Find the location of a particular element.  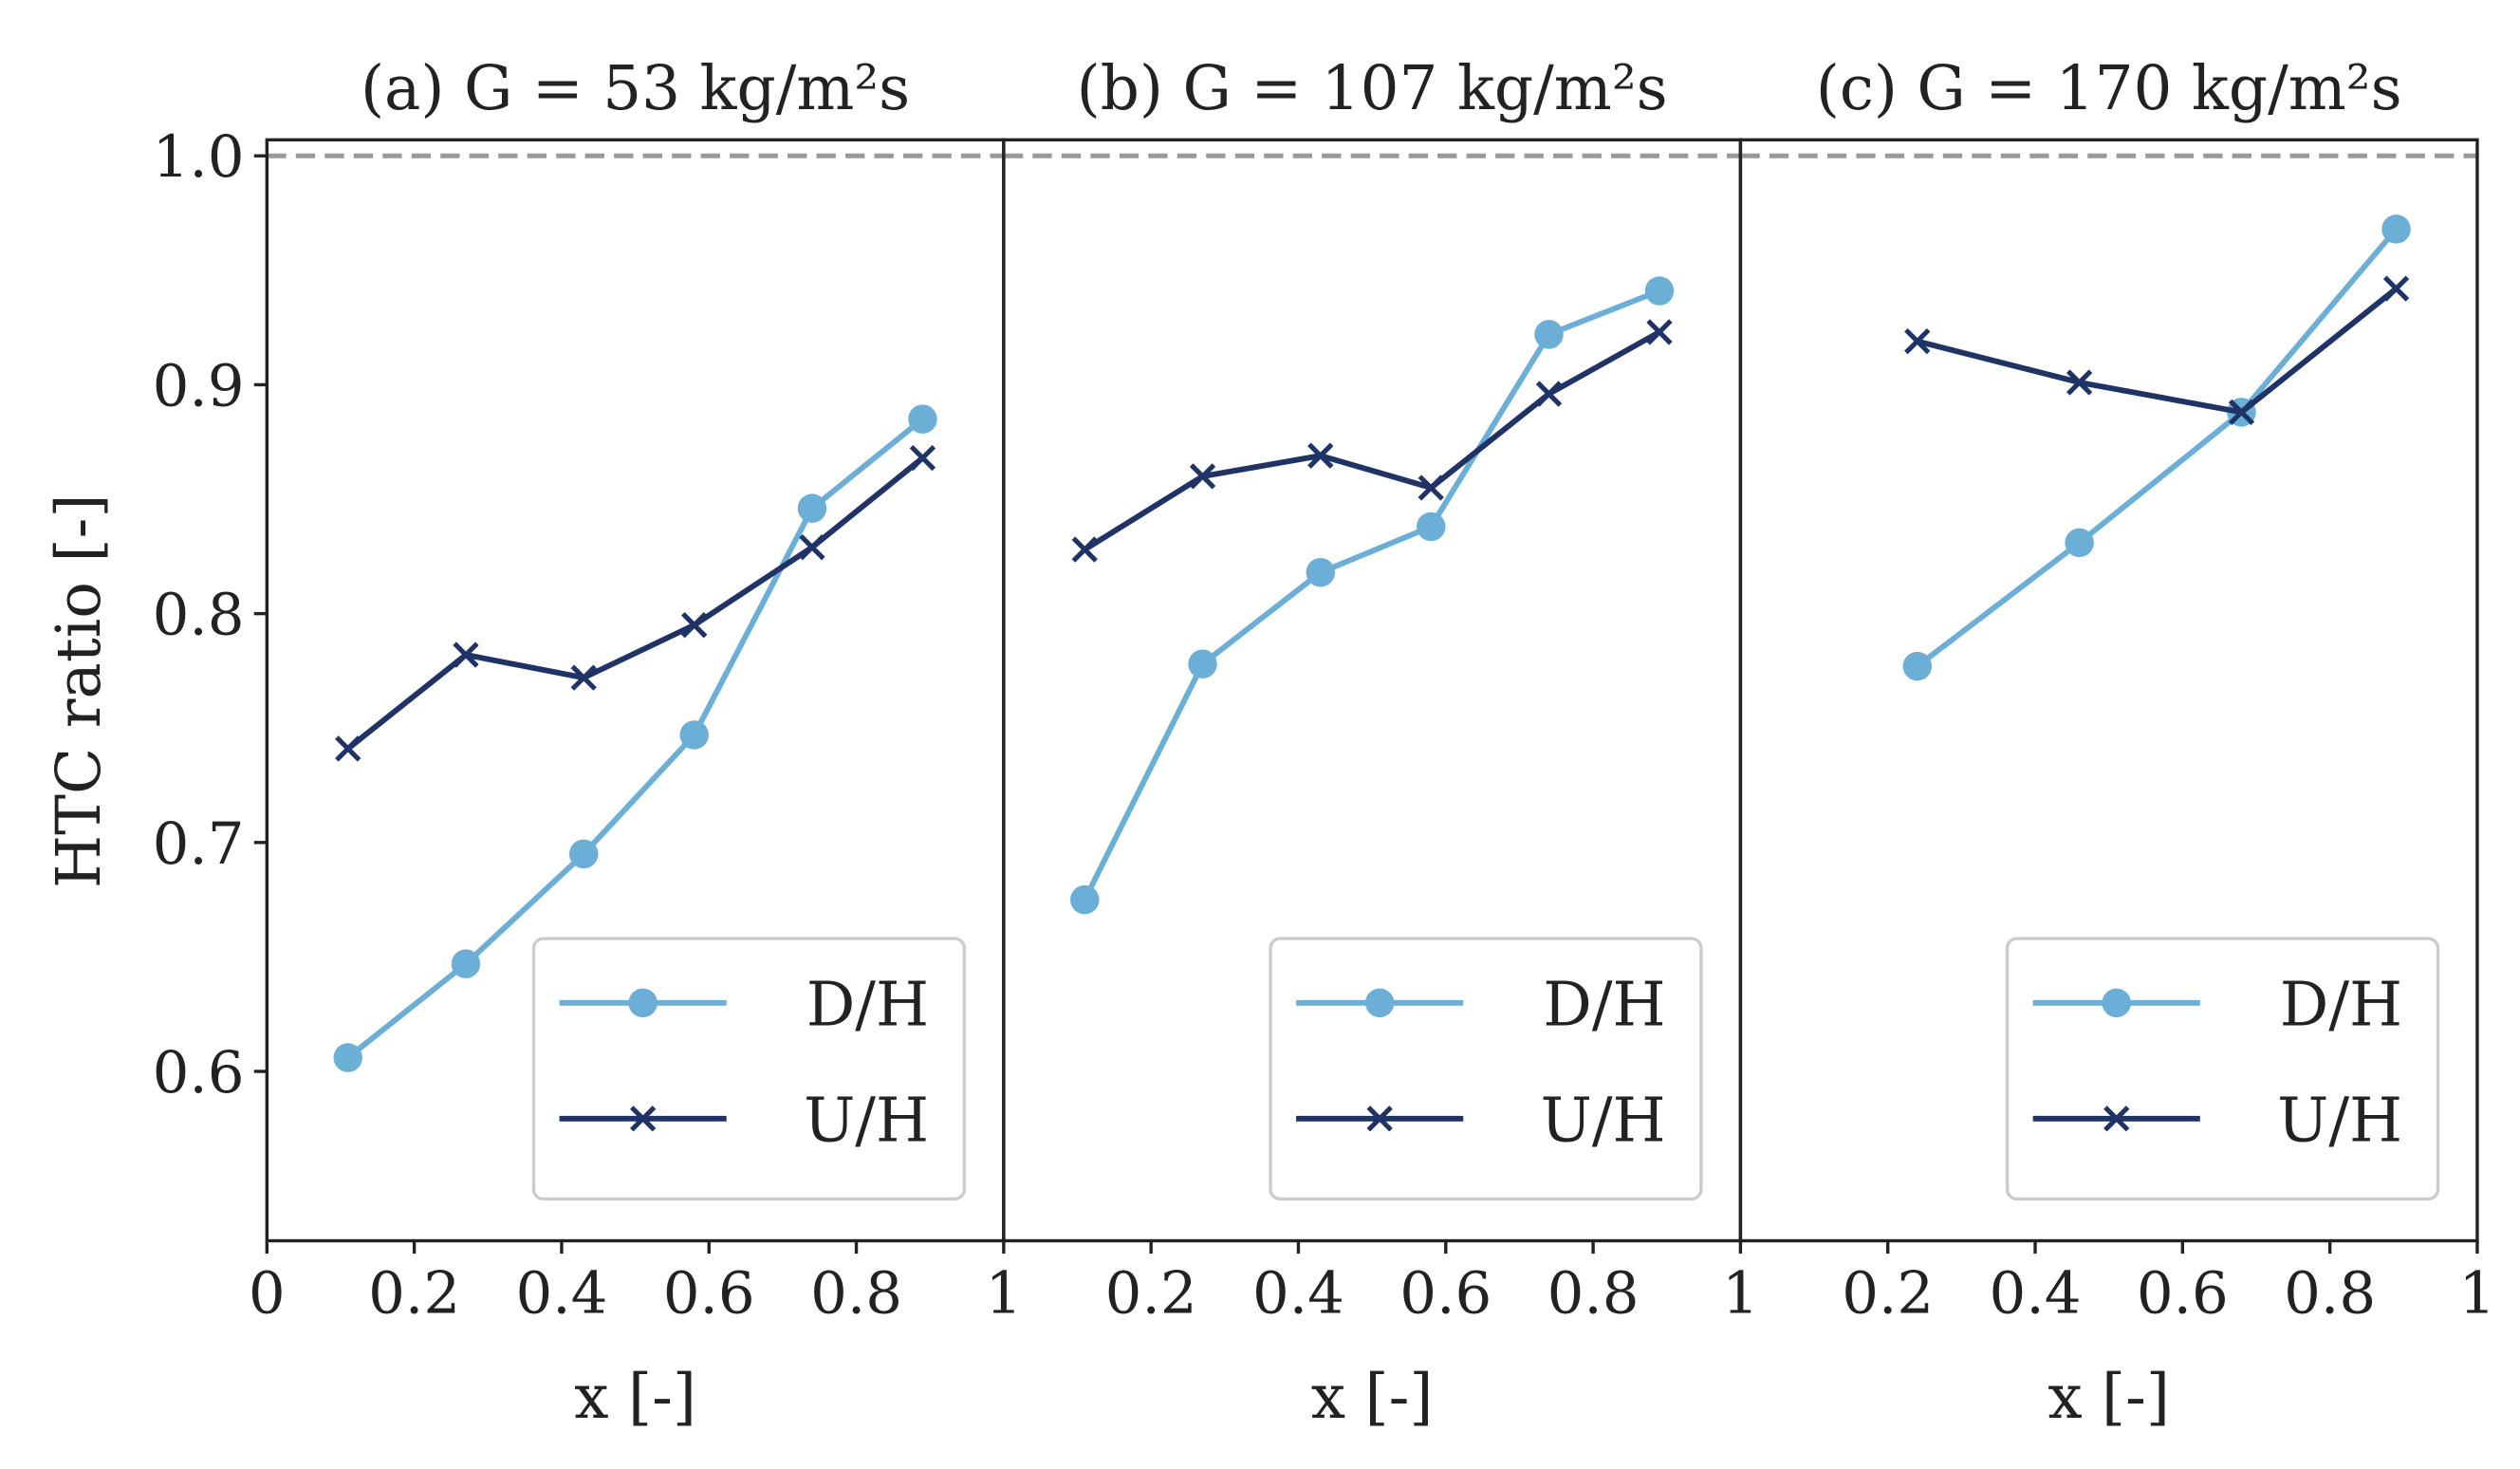

y-tick-label: 0.6 is located at coordinates (199, 1072).